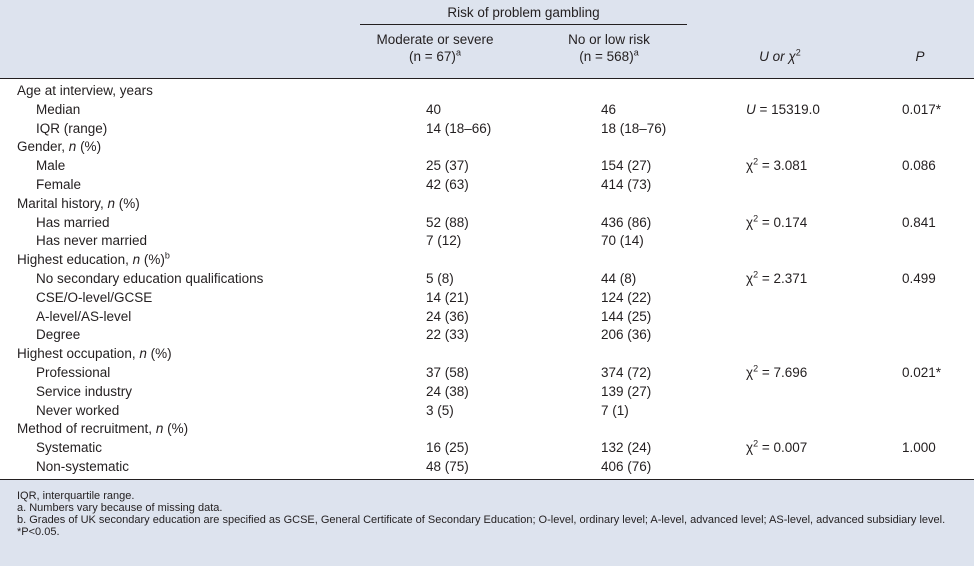 The width and height of the screenshot is (974, 566). I want to click on row-label: Has never married, so click(92, 241).